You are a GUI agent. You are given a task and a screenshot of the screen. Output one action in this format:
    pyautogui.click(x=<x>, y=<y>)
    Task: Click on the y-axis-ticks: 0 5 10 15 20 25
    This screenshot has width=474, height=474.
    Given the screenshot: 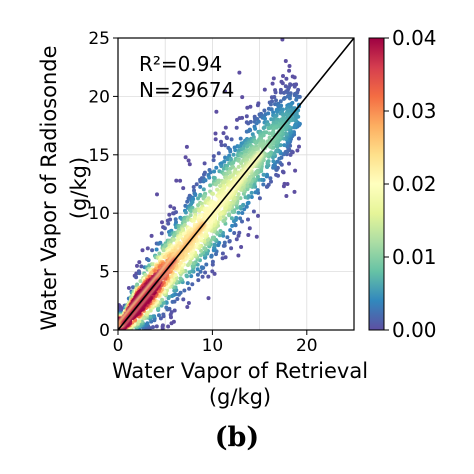 What is the action you would take?
    pyautogui.click(x=103, y=185)
    